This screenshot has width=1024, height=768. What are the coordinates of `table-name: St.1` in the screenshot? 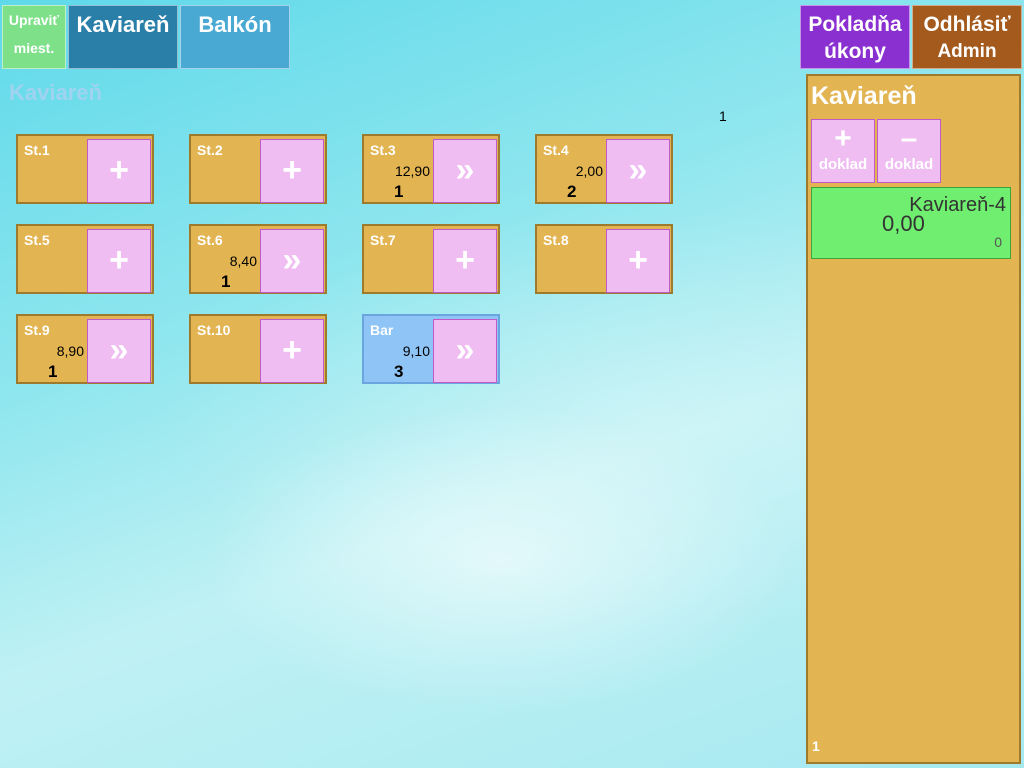 It's located at (37, 150).